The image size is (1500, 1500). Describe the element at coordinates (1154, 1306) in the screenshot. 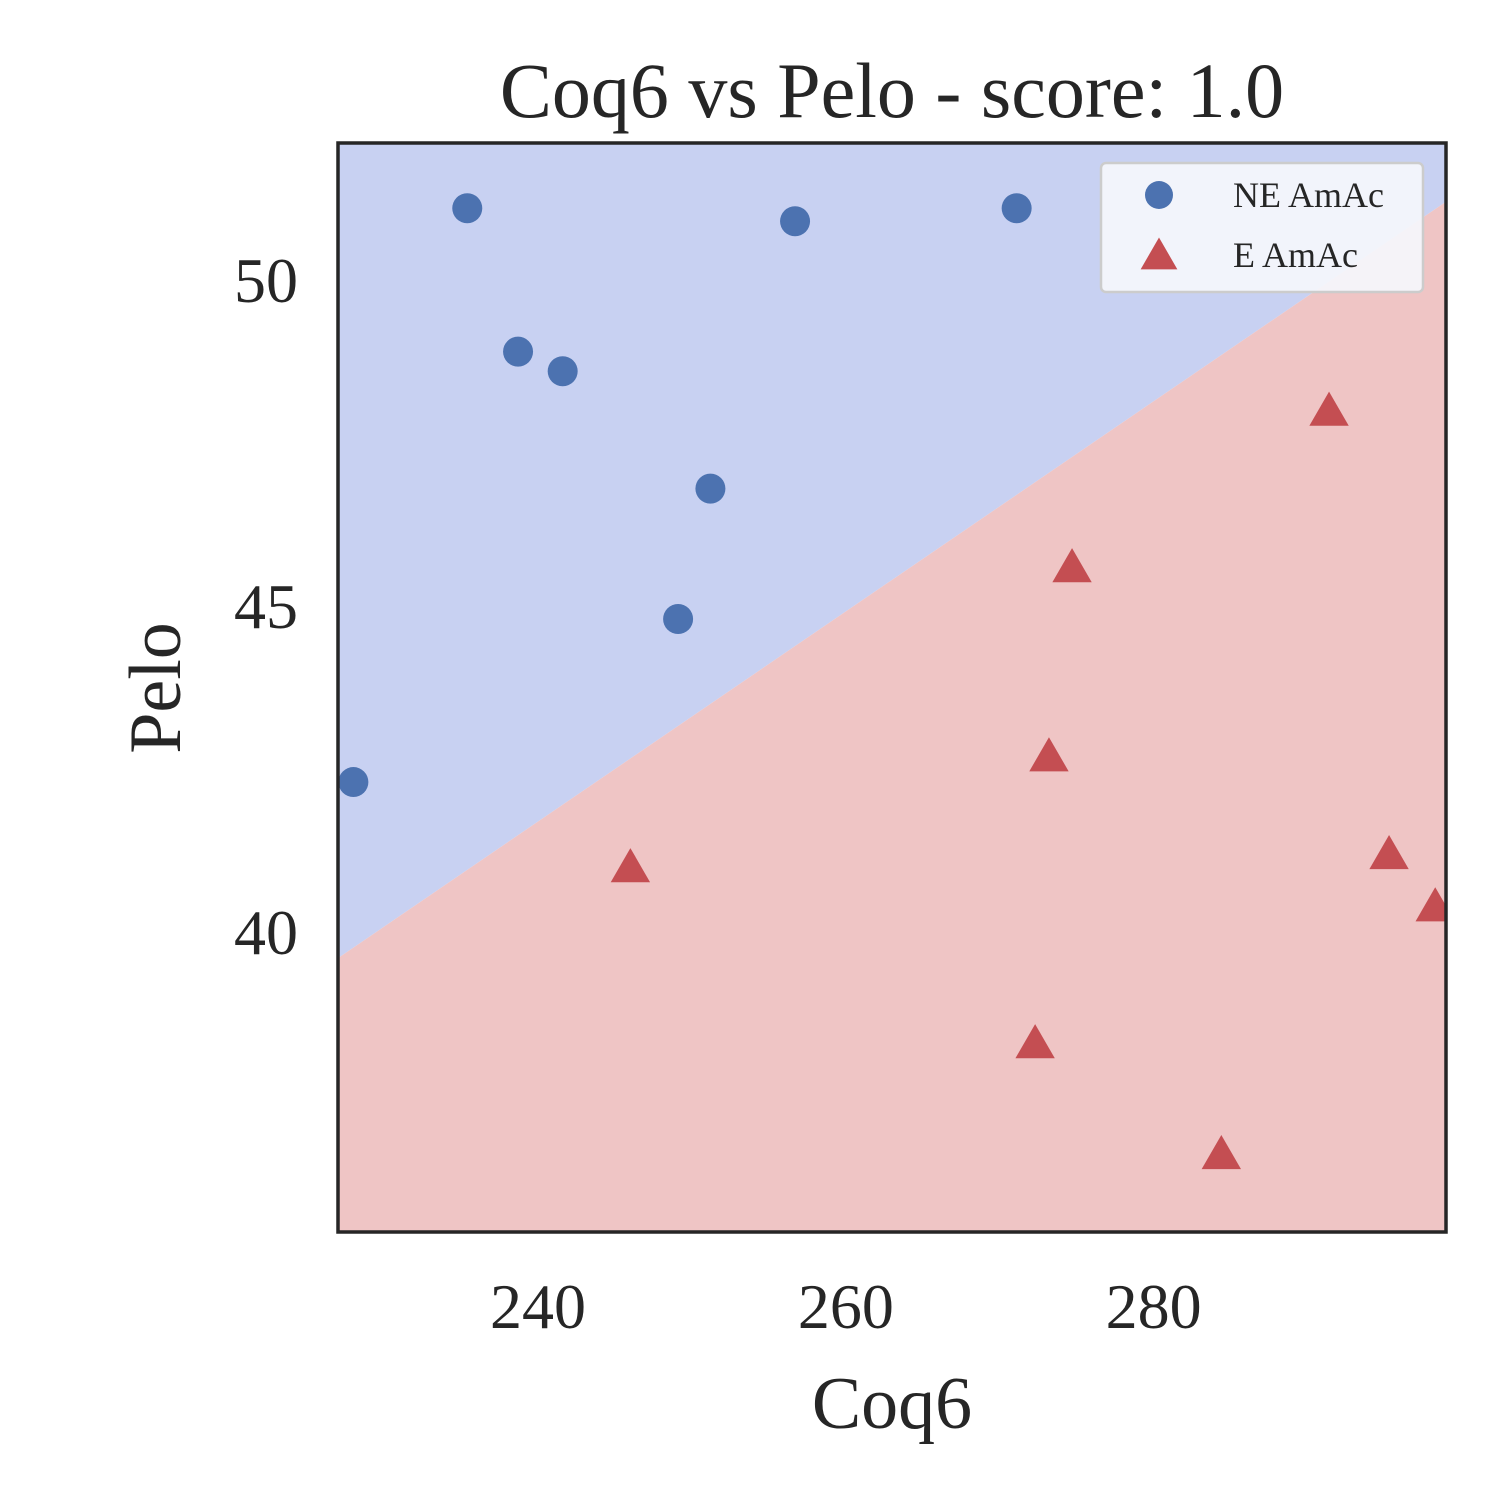

I see `x-tick-label: 280` at that location.